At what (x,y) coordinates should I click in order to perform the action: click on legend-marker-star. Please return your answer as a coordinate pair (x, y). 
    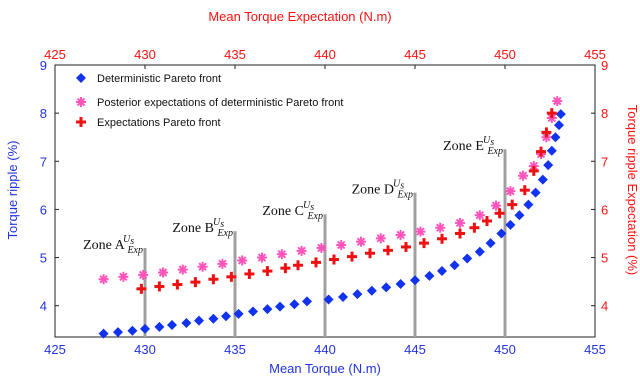
    Looking at the image, I should click on (81, 102).